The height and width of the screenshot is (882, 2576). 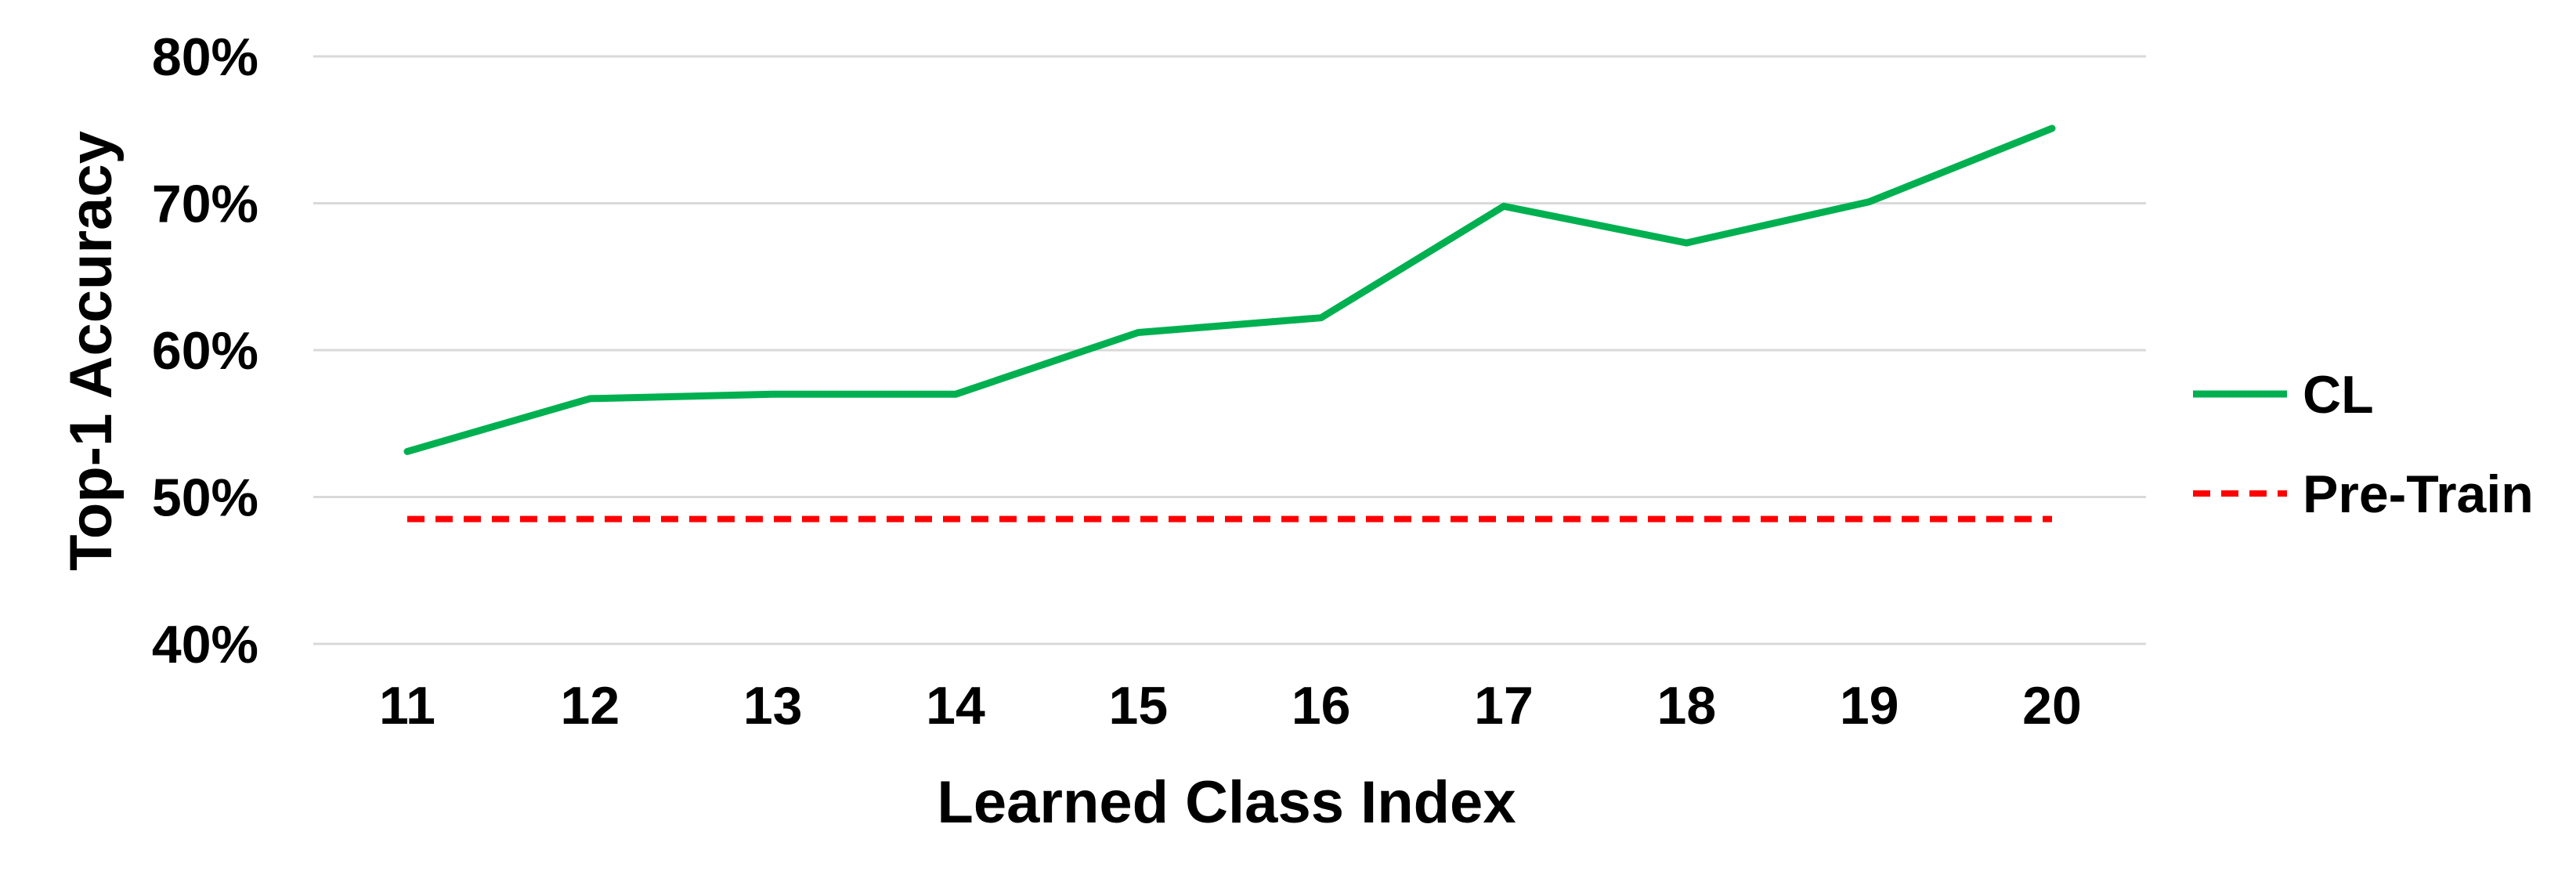 I want to click on x-tick-label: 20, so click(x=2052, y=706).